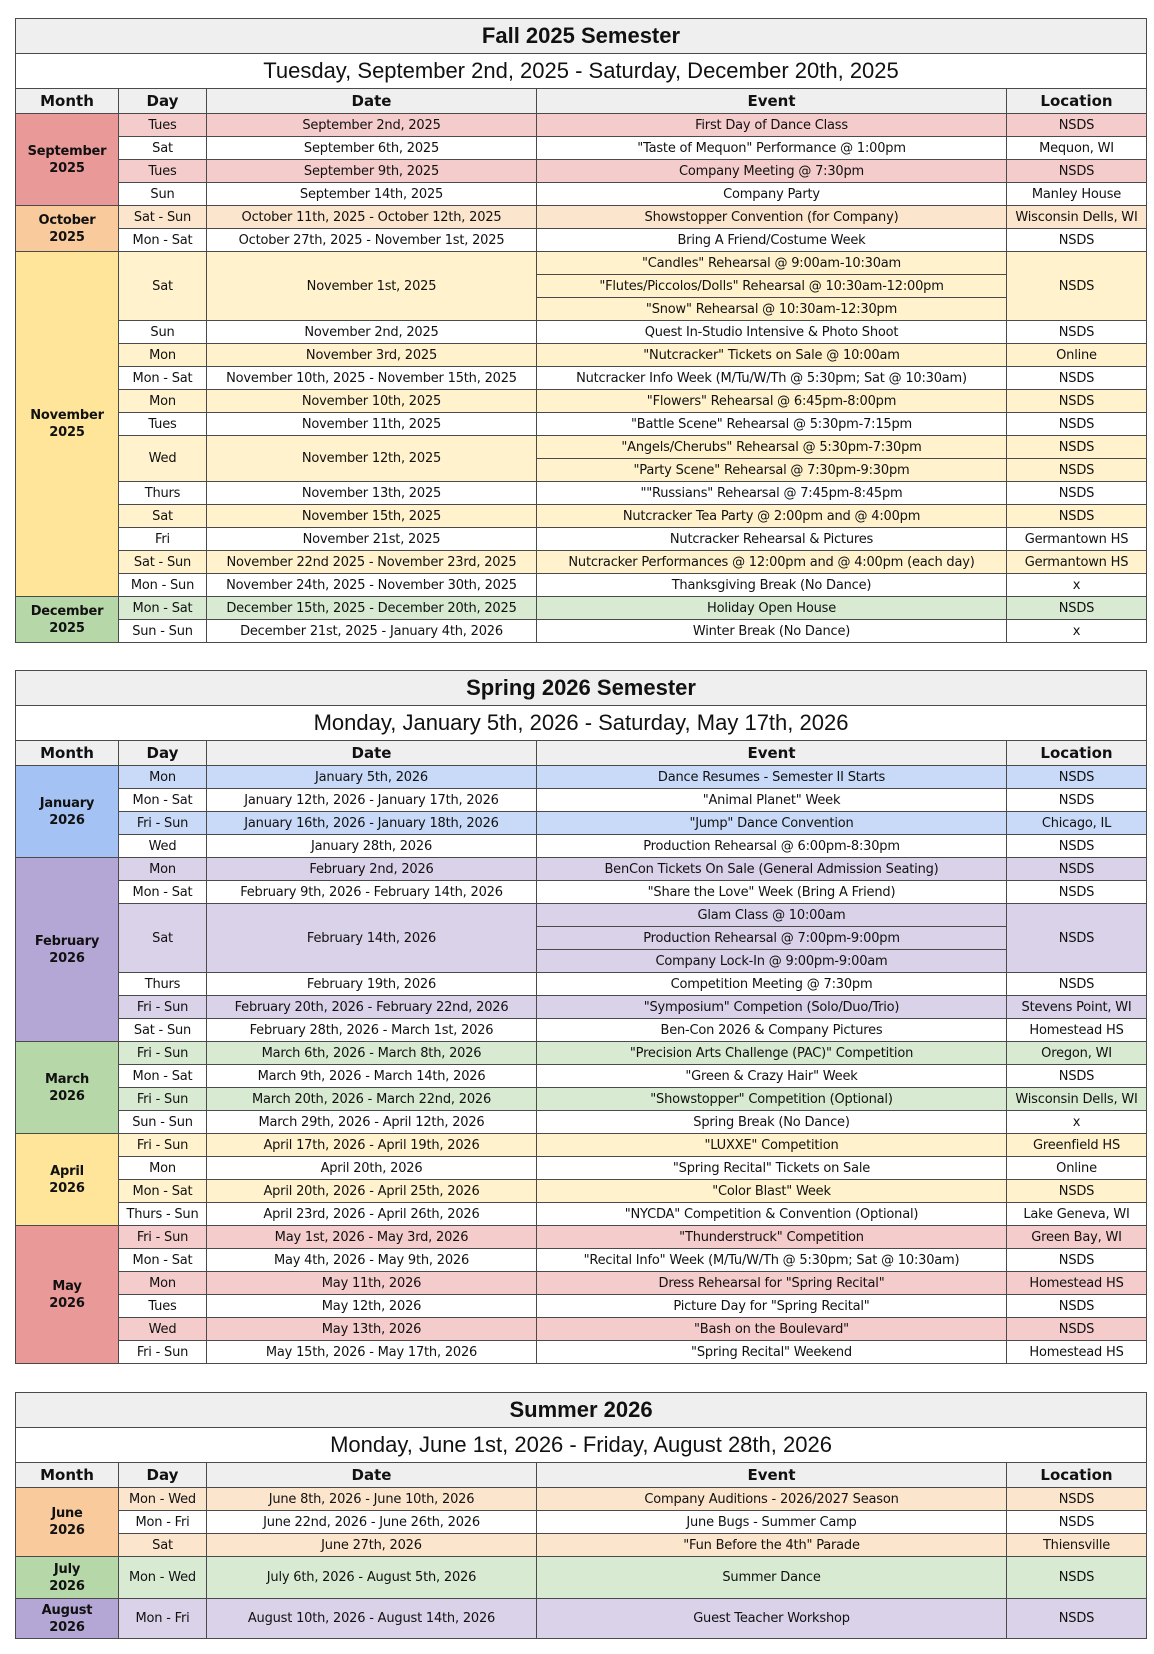 The height and width of the screenshot is (1654, 1154). Describe the element at coordinates (771, 984) in the screenshot. I see `event-cell: Competition Meeting @ 7:30pm` at that location.